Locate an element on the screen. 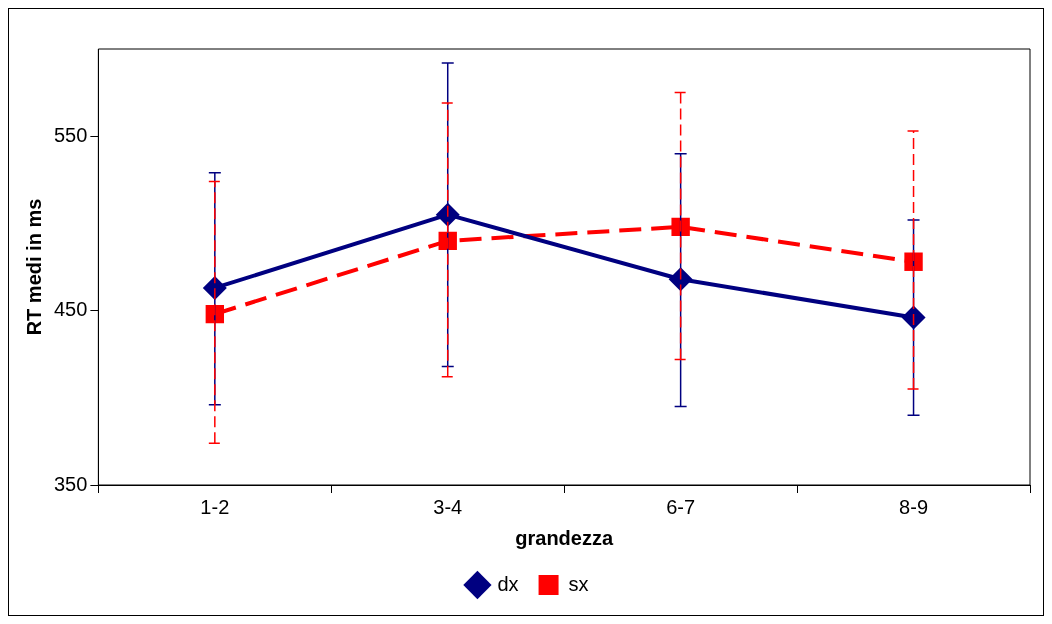 This screenshot has width=1052, height=624. y-axis-title: RT medi in ms is located at coordinates (33, 267).